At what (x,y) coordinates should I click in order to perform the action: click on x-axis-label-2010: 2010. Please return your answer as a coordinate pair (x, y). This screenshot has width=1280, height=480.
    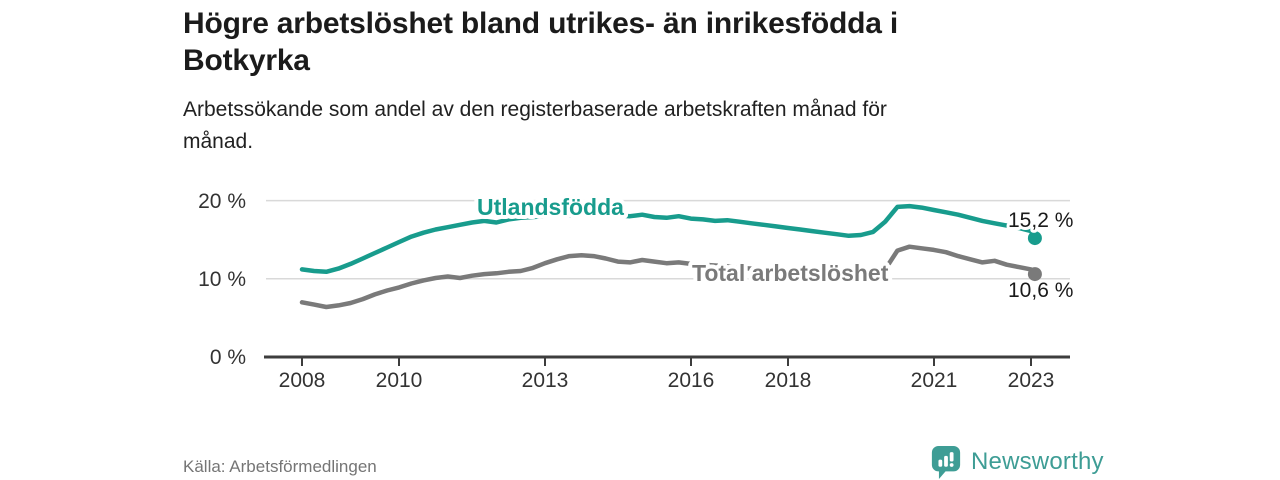
    Looking at the image, I should click on (399, 380).